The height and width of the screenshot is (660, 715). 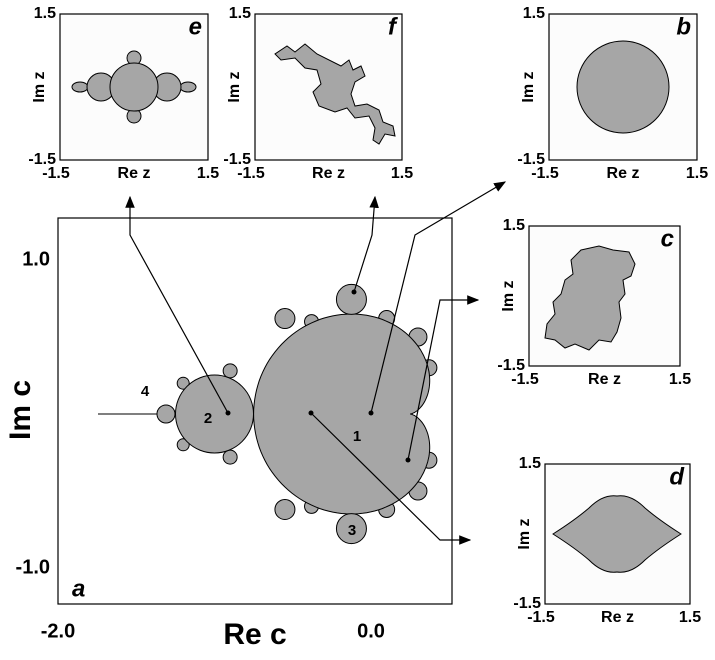 What do you see at coordinates (357, 436) in the screenshot?
I see `region-label: 1` at bounding box center [357, 436].